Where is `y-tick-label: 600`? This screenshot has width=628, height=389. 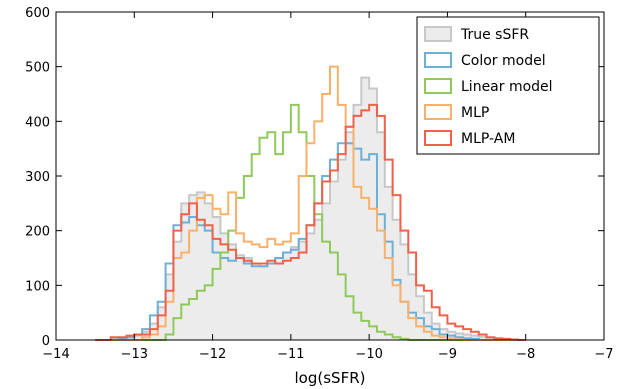
y-tick-label: 600 is located at coordinates (37, 13).